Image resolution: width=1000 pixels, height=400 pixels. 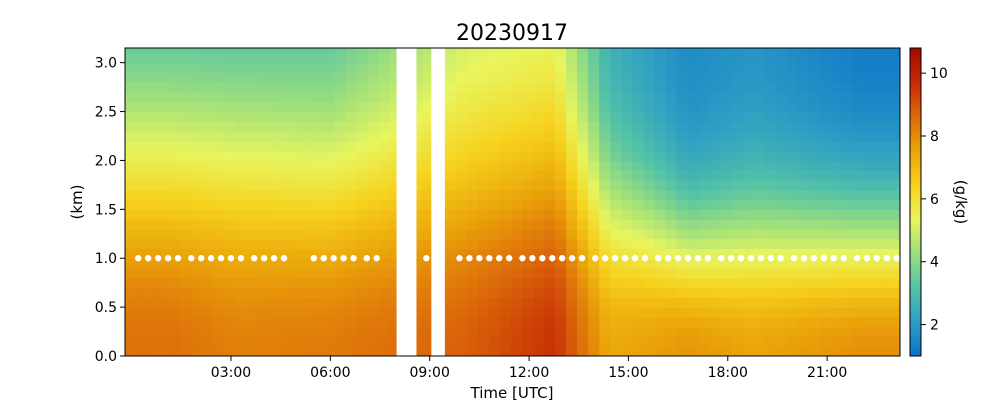 I want to click on x-tick-label: 15:00, so click(x=628, y=373).